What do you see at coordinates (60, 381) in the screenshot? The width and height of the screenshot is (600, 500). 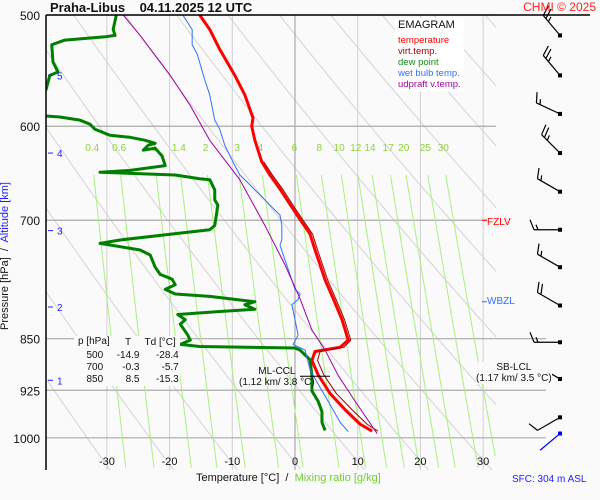 I see `altitude-tick-label: 1` at bounding box center [60, 381].